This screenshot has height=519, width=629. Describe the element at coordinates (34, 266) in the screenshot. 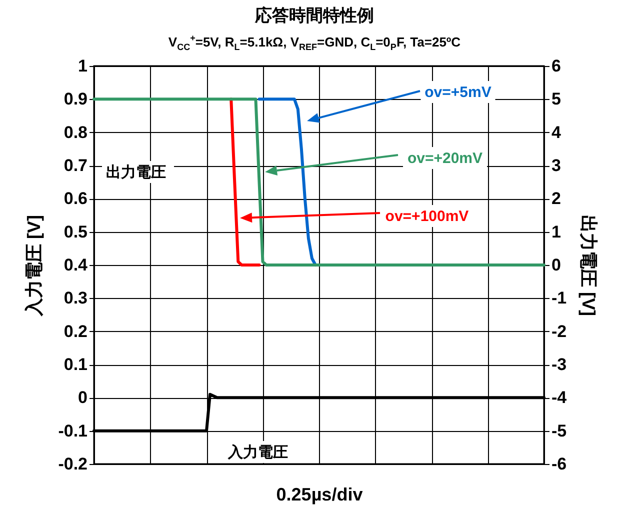

I see `y-axis-title: 入力電圧 [V]` at that location.